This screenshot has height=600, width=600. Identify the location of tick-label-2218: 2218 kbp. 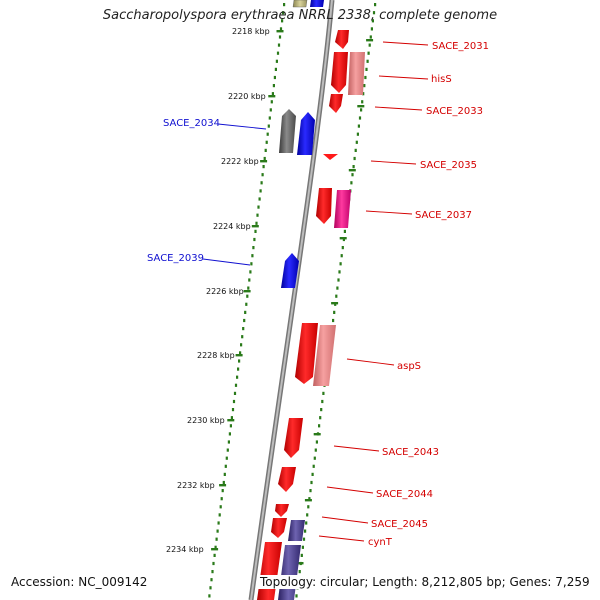
(251, 31).